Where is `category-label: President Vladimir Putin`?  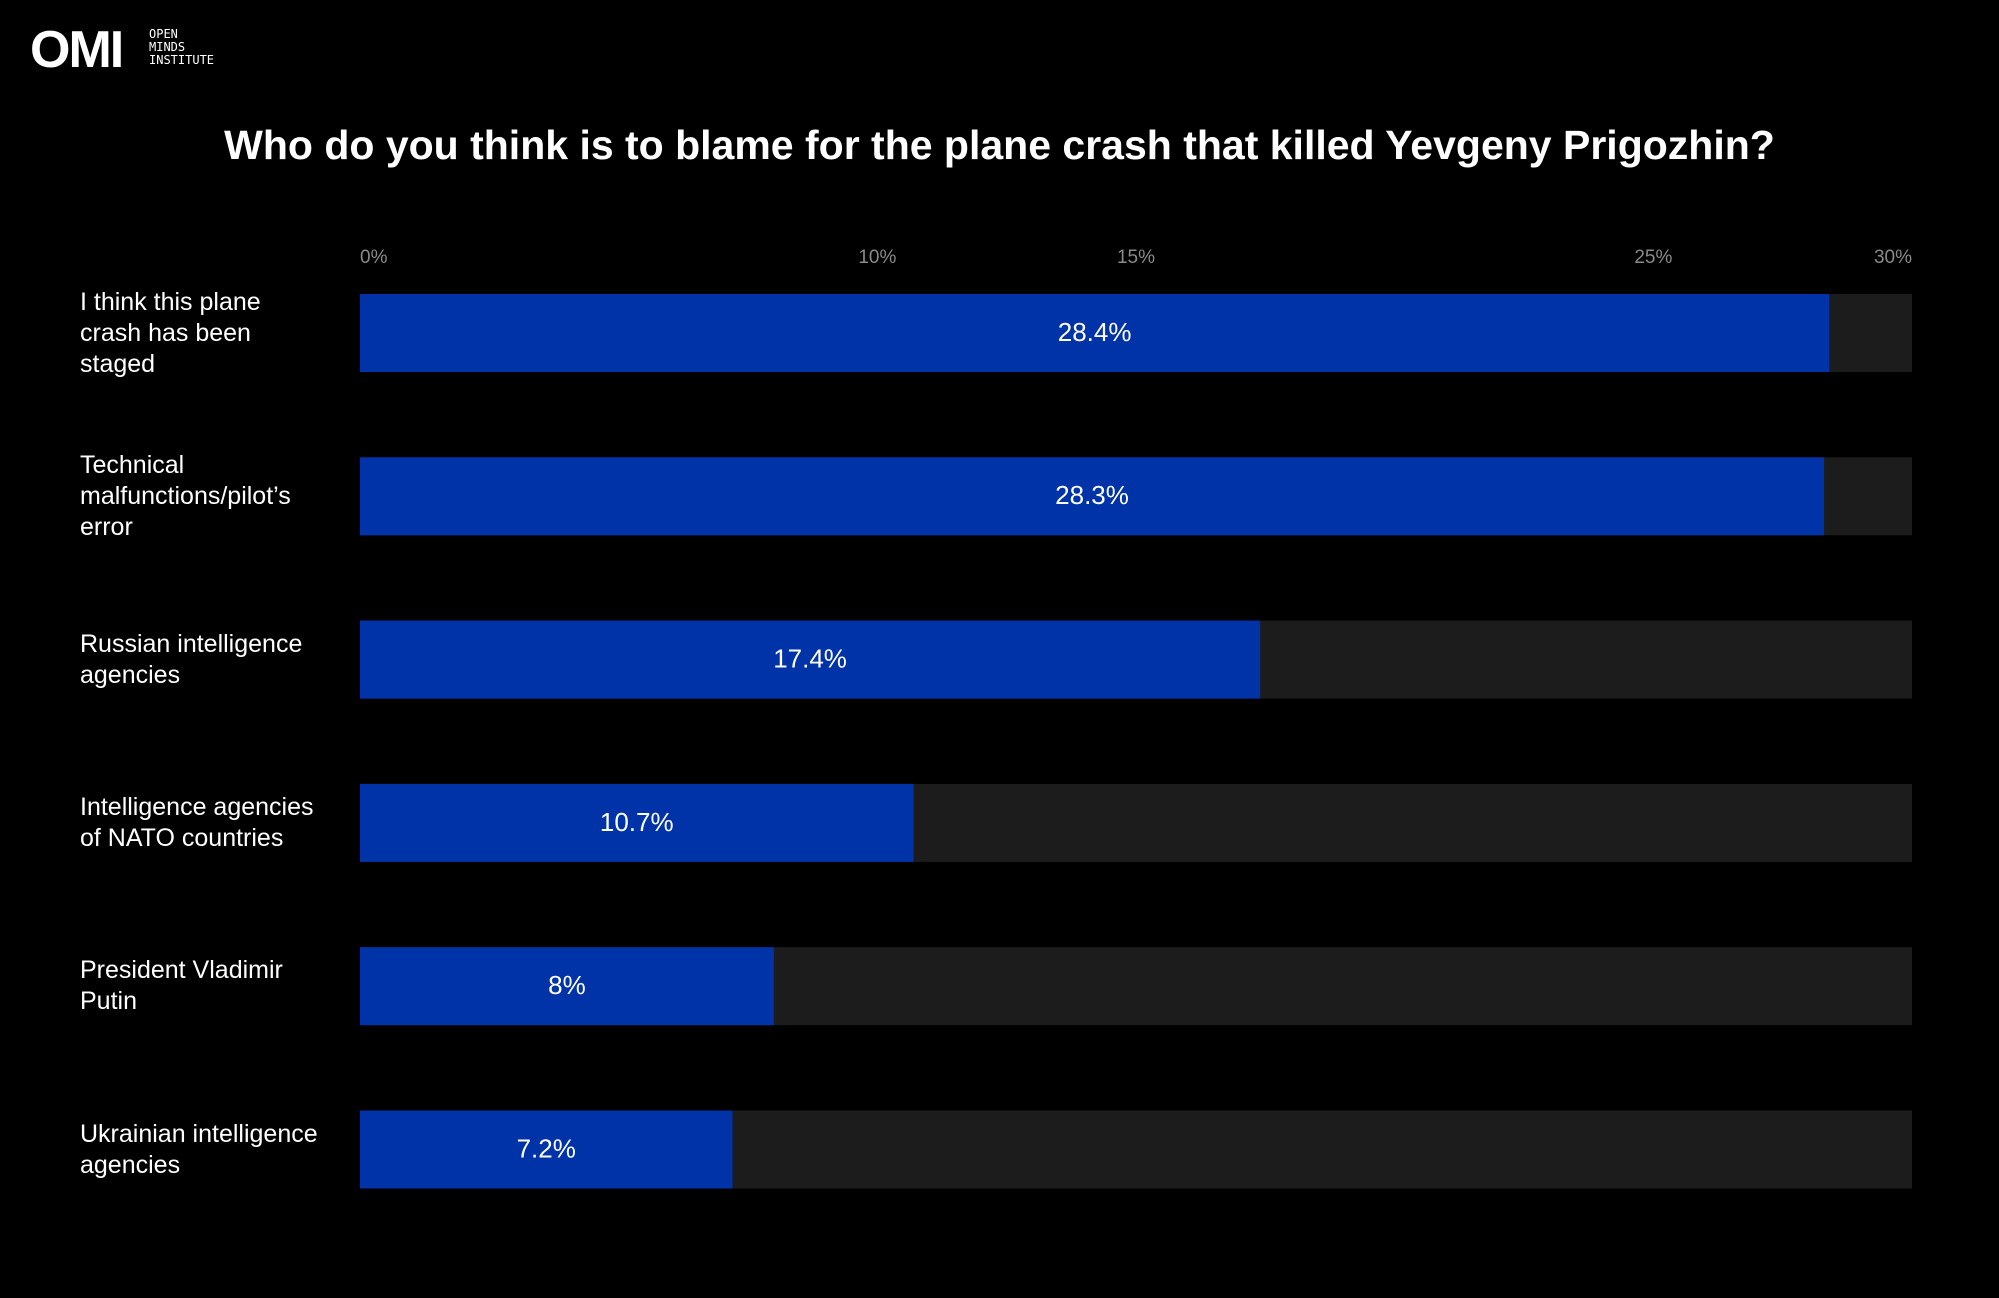
category-label: President Vladimir Putin is located at coordinates (181, 986).